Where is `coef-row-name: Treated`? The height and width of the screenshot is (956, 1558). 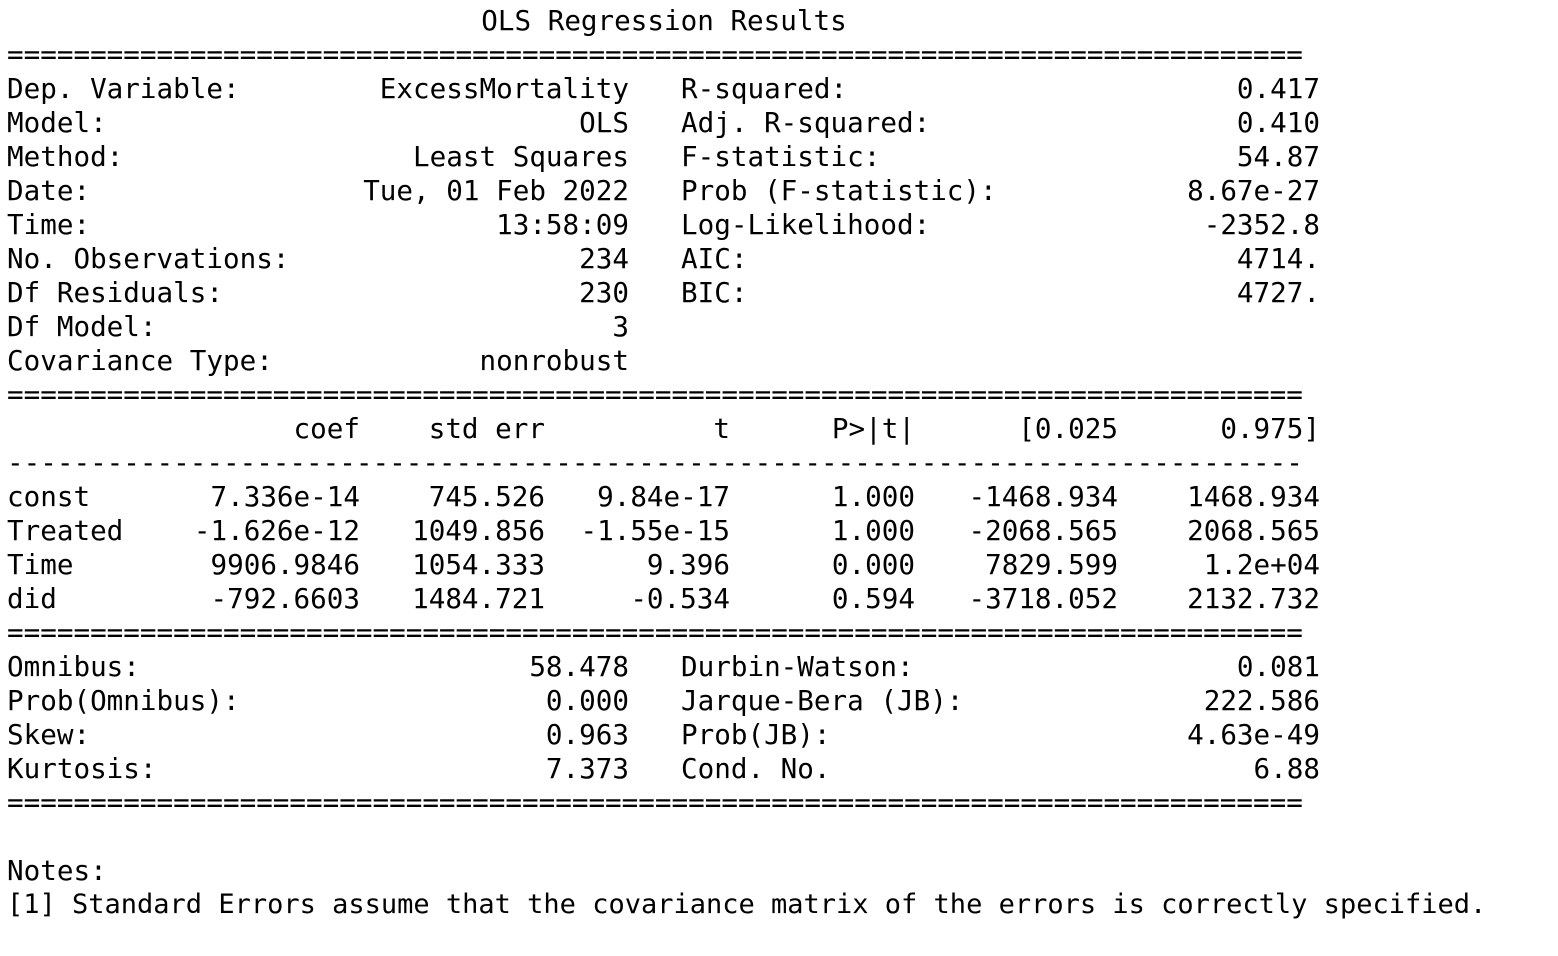
coef-row-name: Treated is located at coordinates (65, 530).